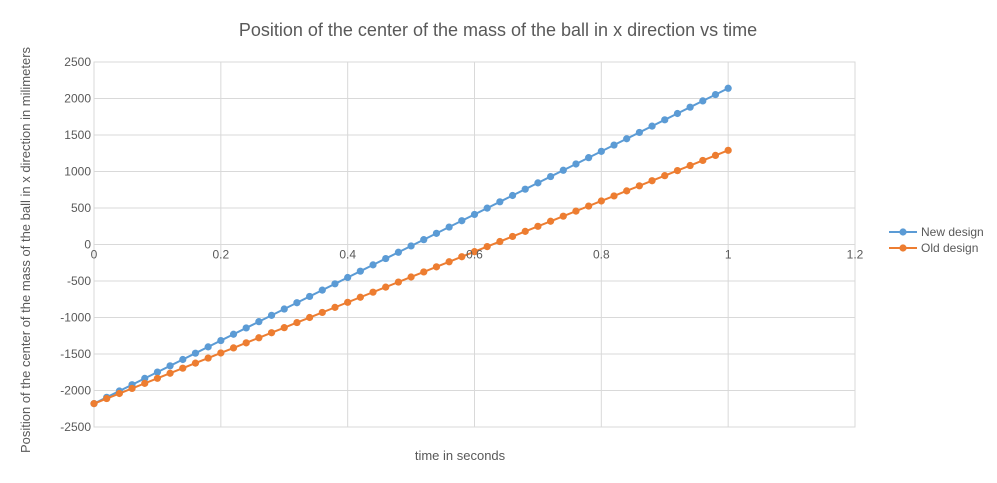 The width and height of the screenshot is (997, 483). What do you see at coordinates (949, 248) in the screenshot?
I see `legend-label: Old design` at bounding box center [949, 248].